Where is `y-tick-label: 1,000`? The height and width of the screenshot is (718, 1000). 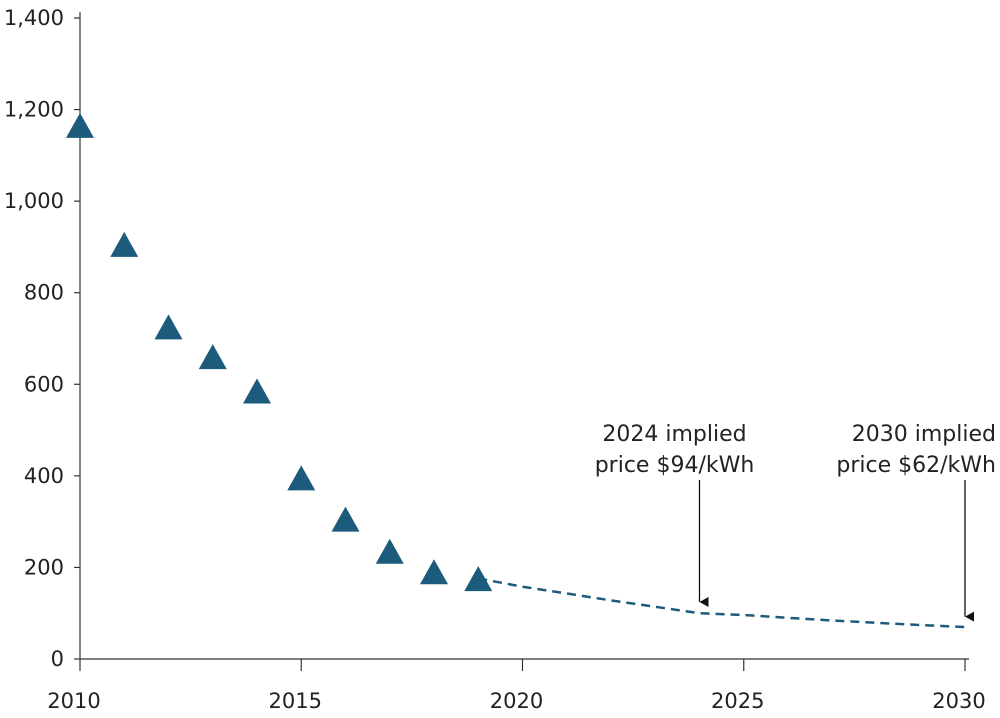 y-tick-label: 1,000 is located at coordinates (34, 201).